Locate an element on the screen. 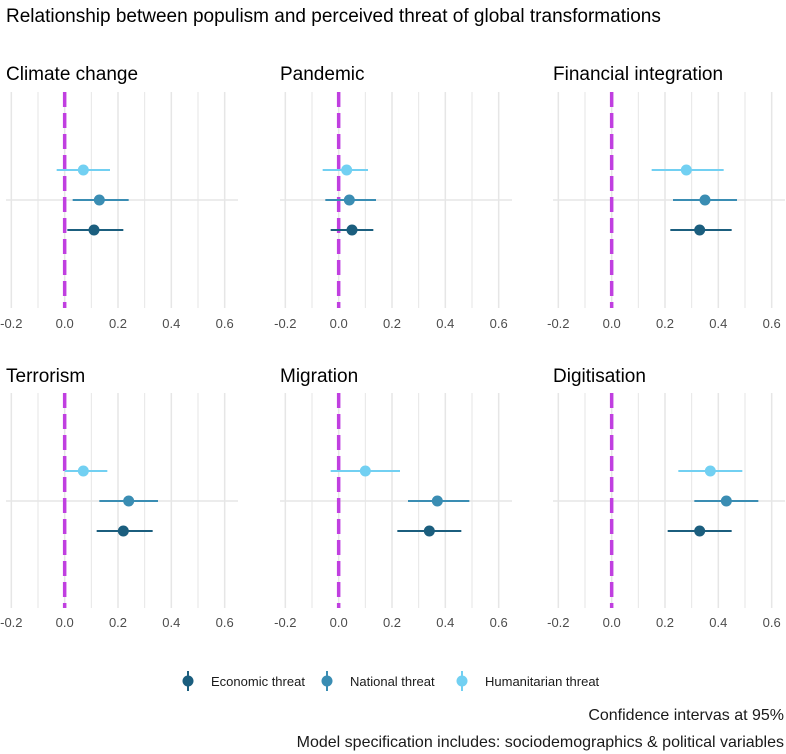  panel-title: Digitisation is located at coordinates (599, 376).